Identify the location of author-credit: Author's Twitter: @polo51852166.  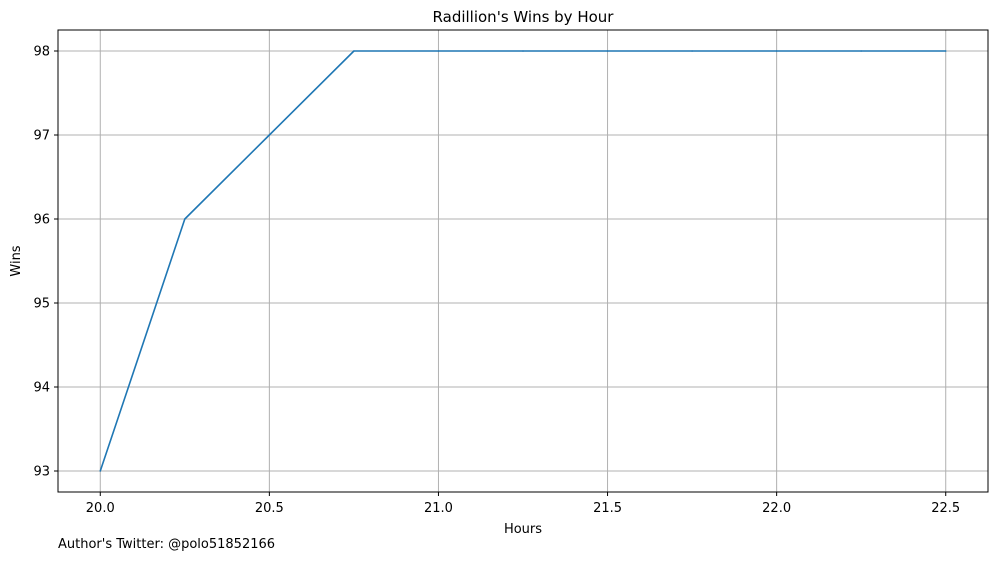
(167, 544).